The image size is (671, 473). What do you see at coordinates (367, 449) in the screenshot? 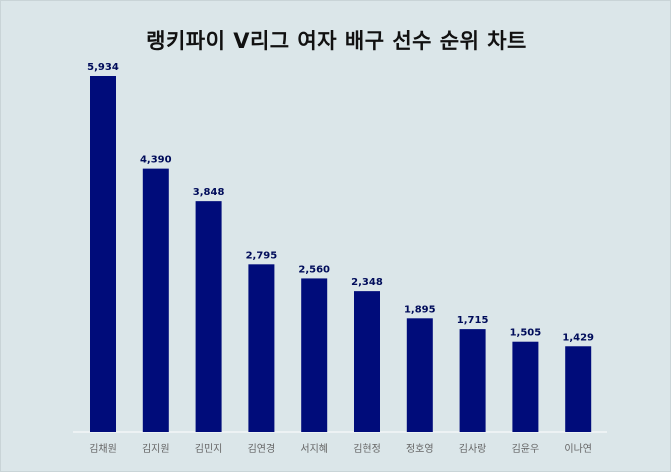
I see `x-tick-label-5: 김현정` at bounding box center [367, 449].